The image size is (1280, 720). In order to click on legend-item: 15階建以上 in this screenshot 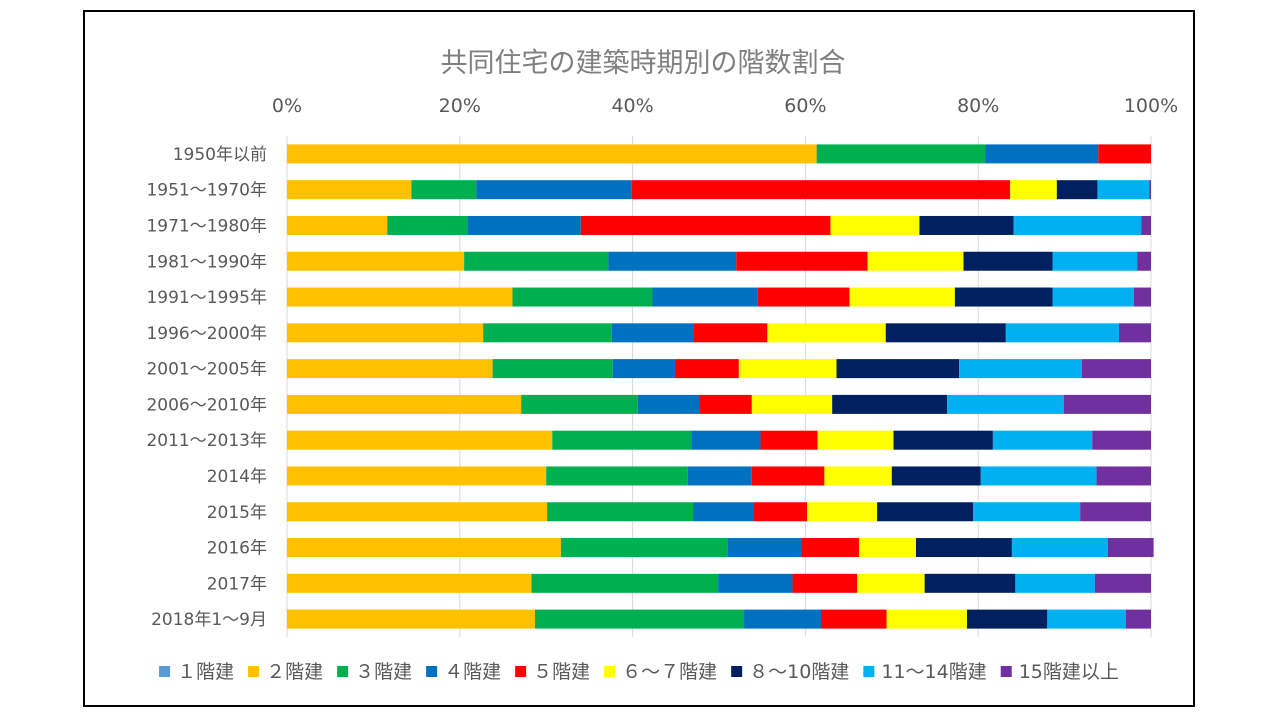, I will do `click(1059, 672)`.